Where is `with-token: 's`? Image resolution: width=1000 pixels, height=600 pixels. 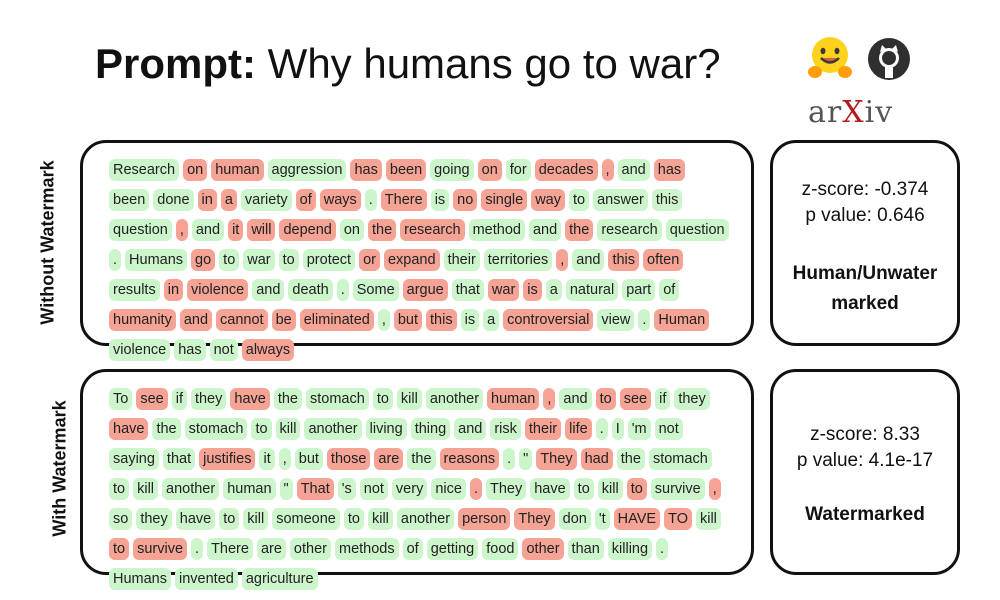 with-token: 's is located at coordinates (346, 489).